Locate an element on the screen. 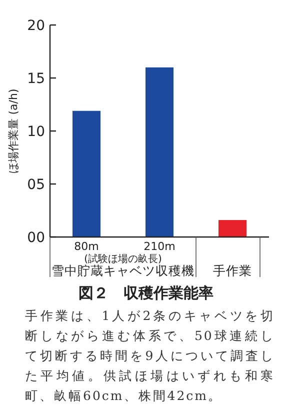  y-axis-title: ほ場作業量 (a/h) is located at coordinates (13, 131).